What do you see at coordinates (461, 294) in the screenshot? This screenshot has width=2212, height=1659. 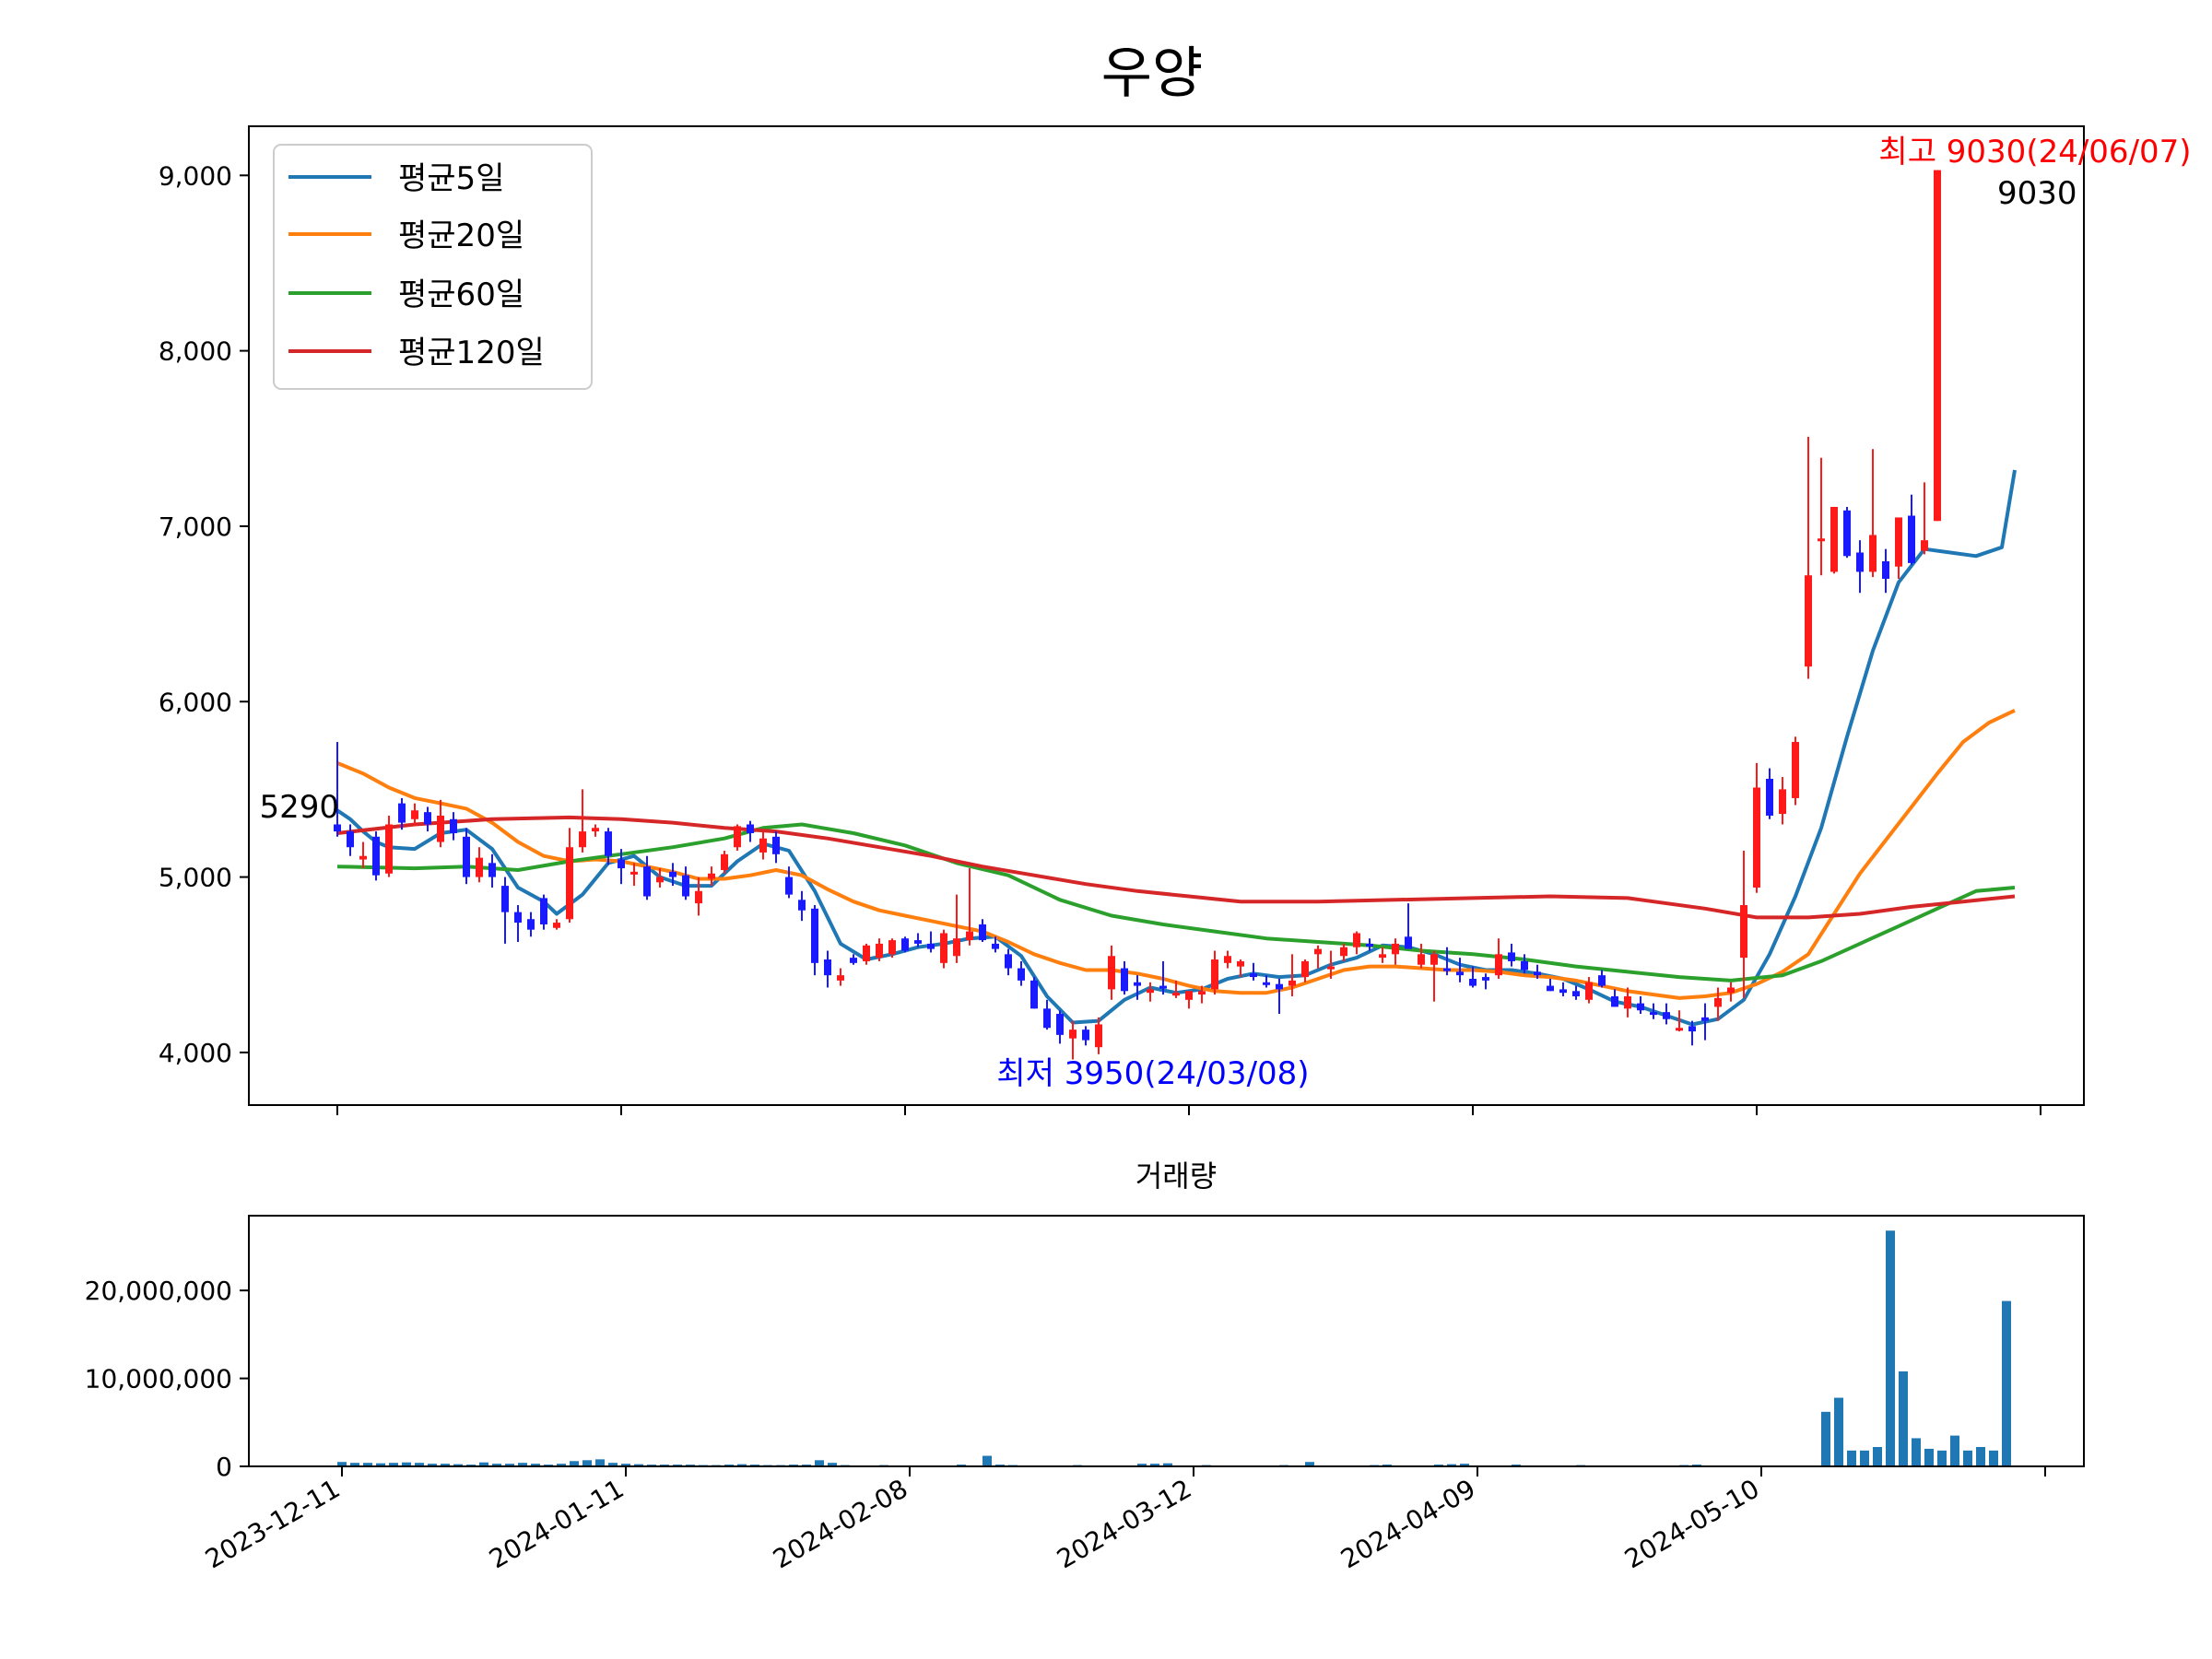 I see `legend-label-ma60: 평균60일` at bounding box center [461, 294].